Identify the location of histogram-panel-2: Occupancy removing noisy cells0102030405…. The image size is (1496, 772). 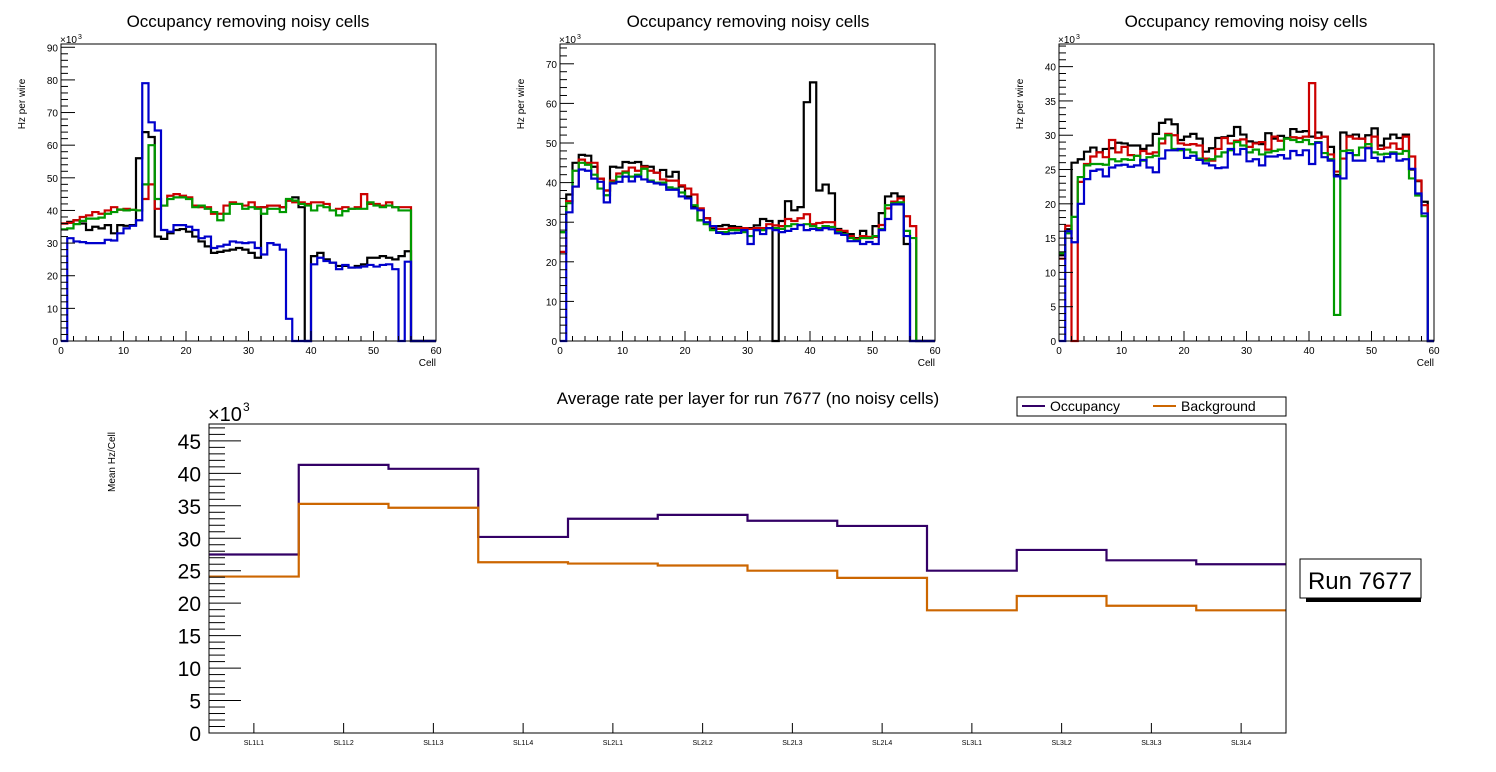
(728, 190).